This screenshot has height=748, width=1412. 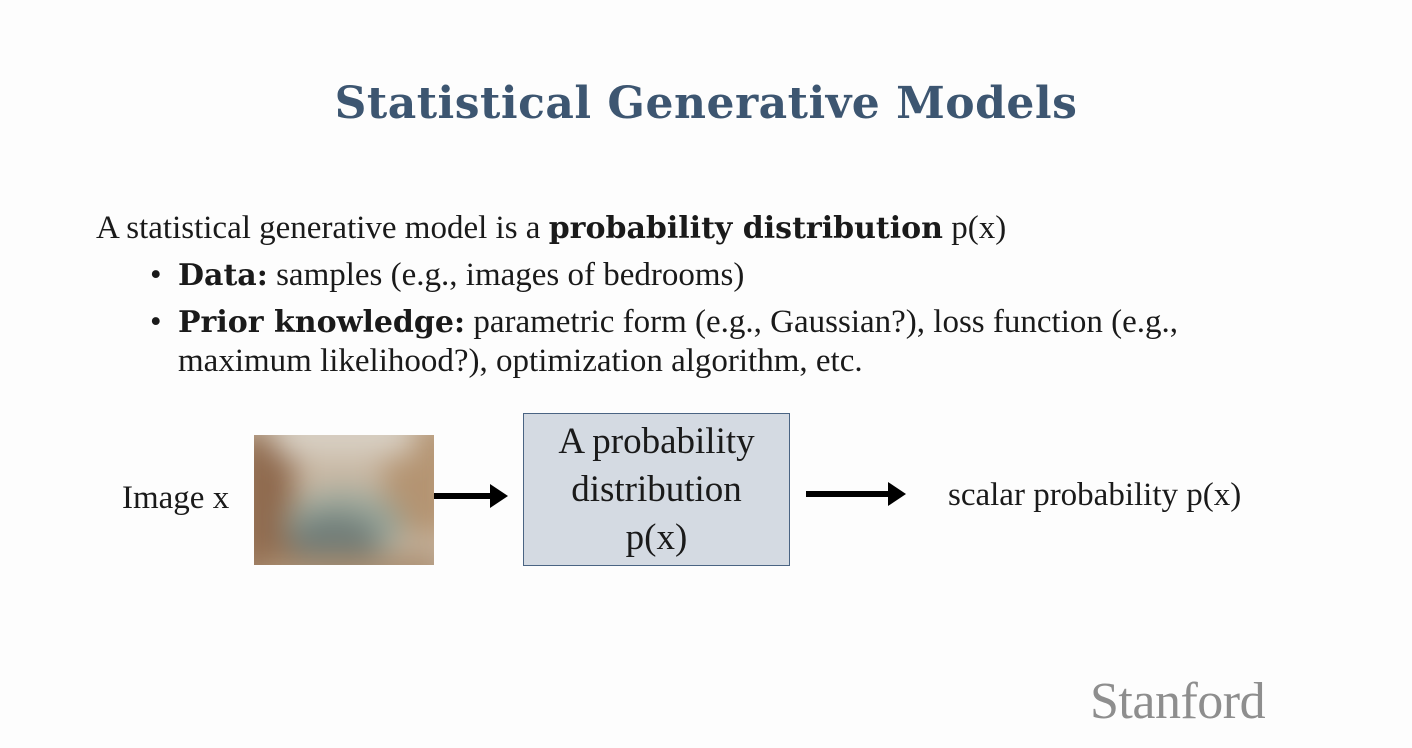 What do you see at coordinates (344, 500) in the screenshot?
I see `bedroom-image-thumbnail` at bounding box center [344, 500].